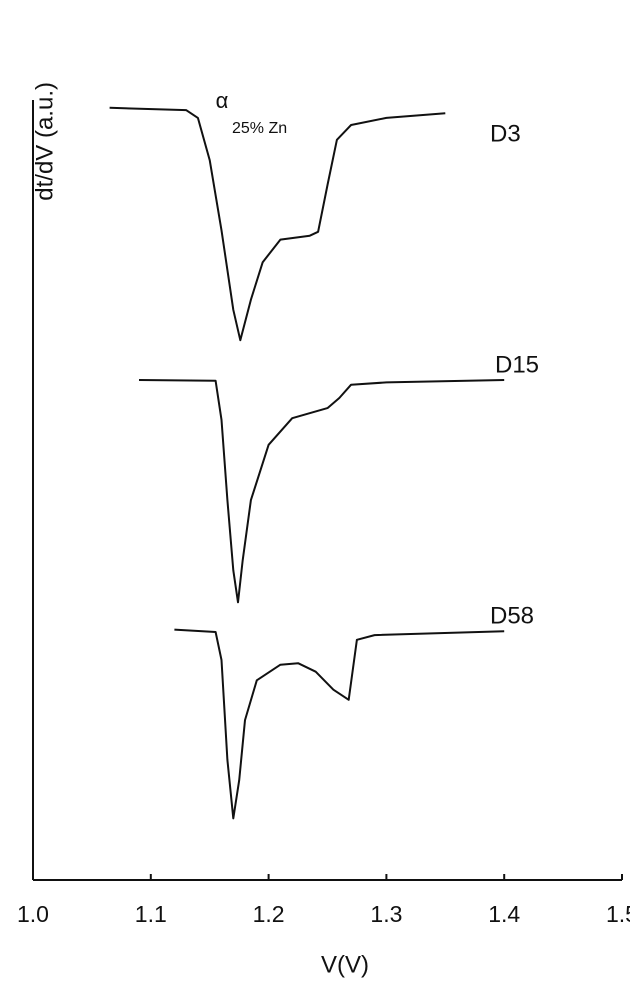  What do you see at coordinates (386, 914) in the screenshot?
I see `x-tick-label: 1.3` at bounding box center [386, 914].